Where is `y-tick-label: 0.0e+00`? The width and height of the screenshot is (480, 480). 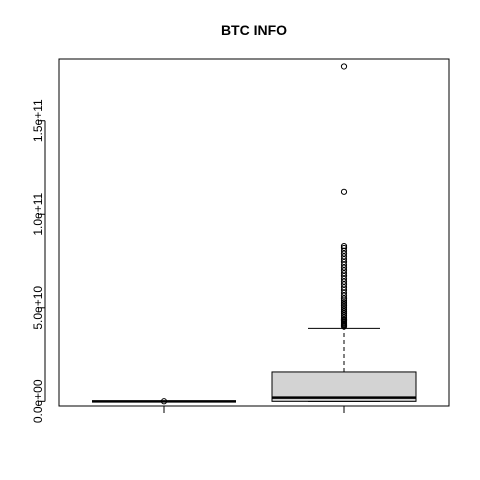 y-tick-label: 0.0e+00 is located at coordinates (38, 401).